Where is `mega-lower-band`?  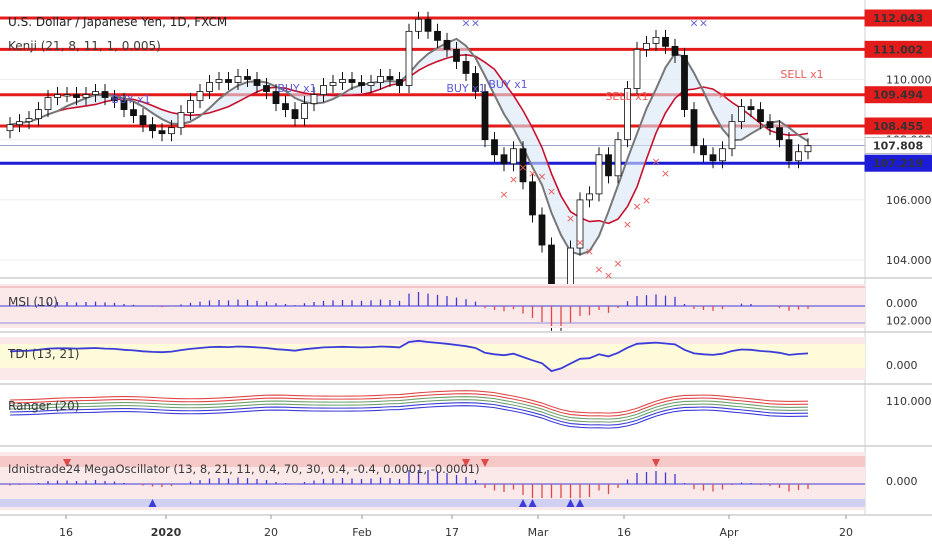
mega-lower-band is located at coordinates (432, 503).